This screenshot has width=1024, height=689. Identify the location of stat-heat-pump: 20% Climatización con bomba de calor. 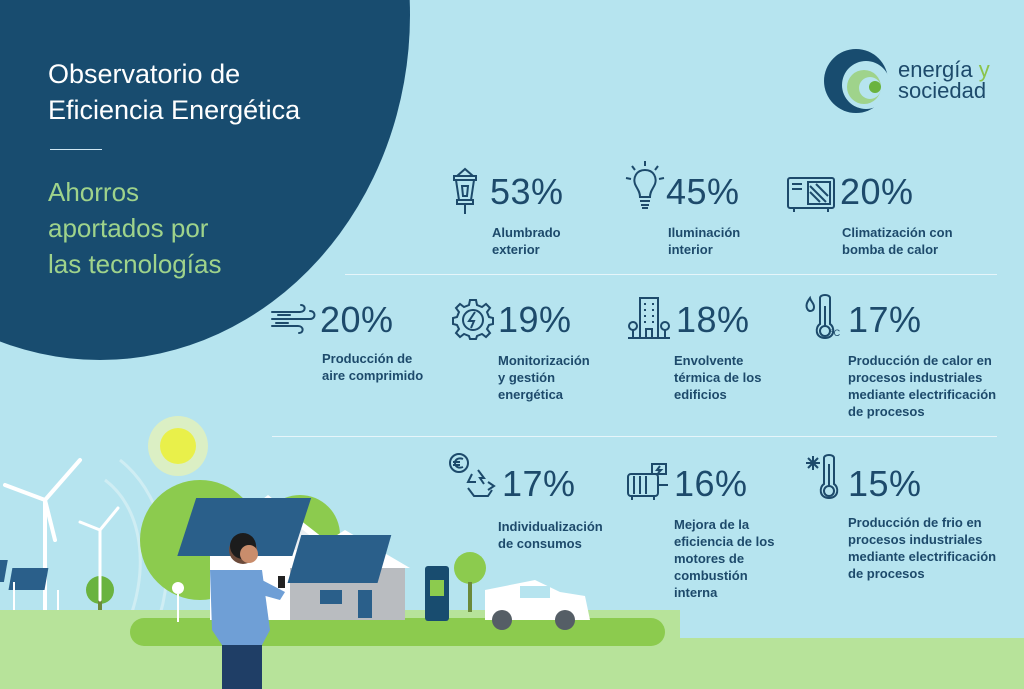
(893, 215).